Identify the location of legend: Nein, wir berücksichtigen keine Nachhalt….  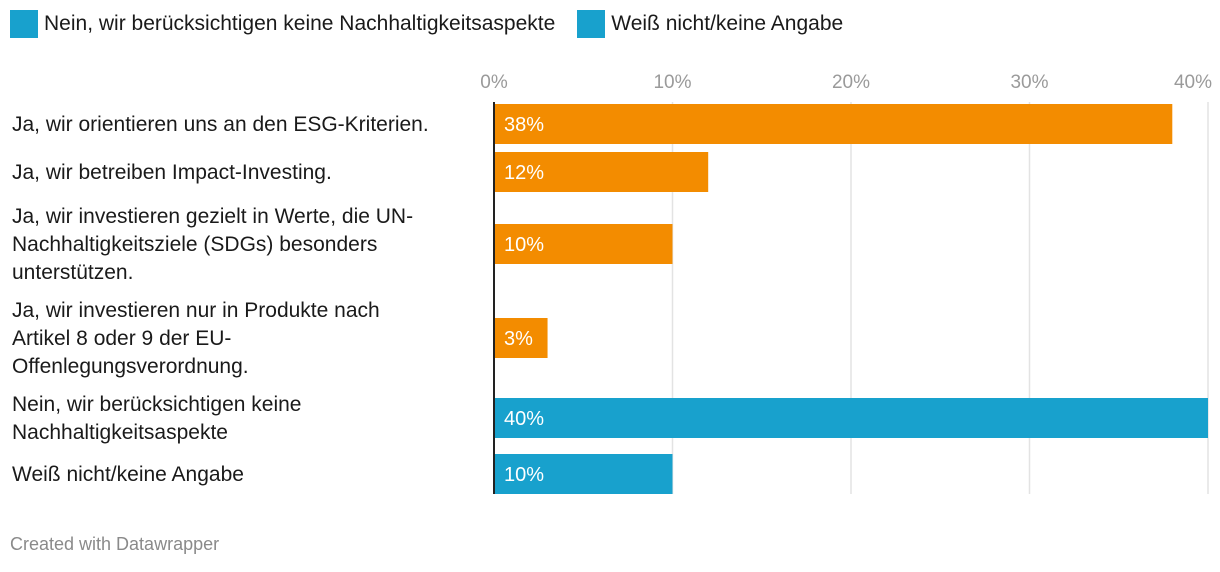
(426, 24).